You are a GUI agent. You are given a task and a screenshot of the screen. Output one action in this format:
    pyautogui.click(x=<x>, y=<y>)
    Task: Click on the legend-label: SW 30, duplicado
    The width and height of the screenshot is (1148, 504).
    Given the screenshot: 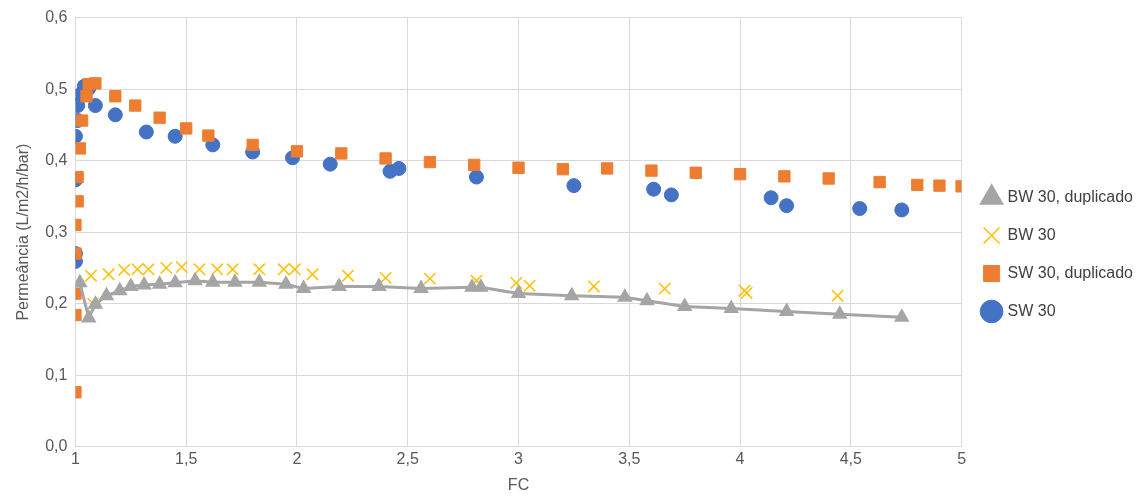 What is the action you would take?
    pyautogui.click(x=1070, y=272)
    